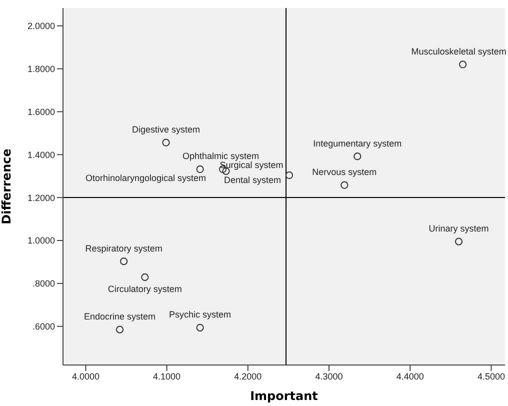 This screenshot has width=508, height=406. Describe the element at coordinates (458, 229) in the screenshot. I see `annotation: Urinary system` at that location.